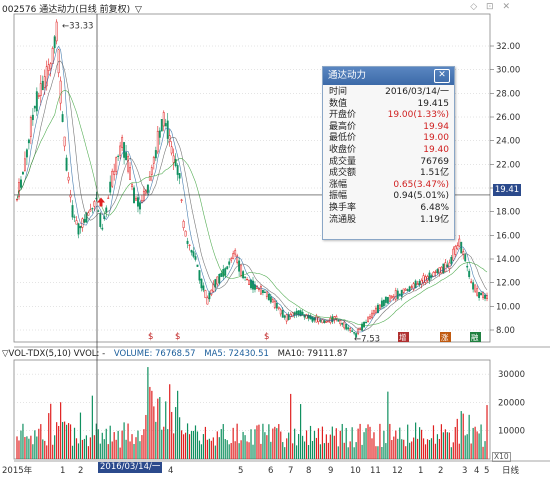 The width and height of the screenshot is (550, 479). I want to click on price-axis-label: 14.00, so click(508, 260).